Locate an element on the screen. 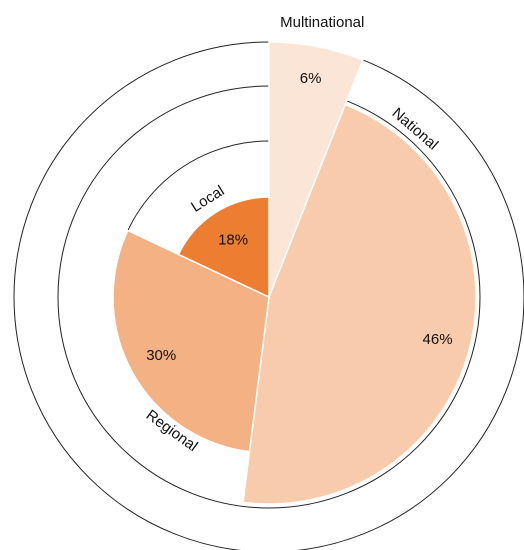 The height and width of the screenshot is (550, 524). value-label: 30% is located at coordinates (161, 355).